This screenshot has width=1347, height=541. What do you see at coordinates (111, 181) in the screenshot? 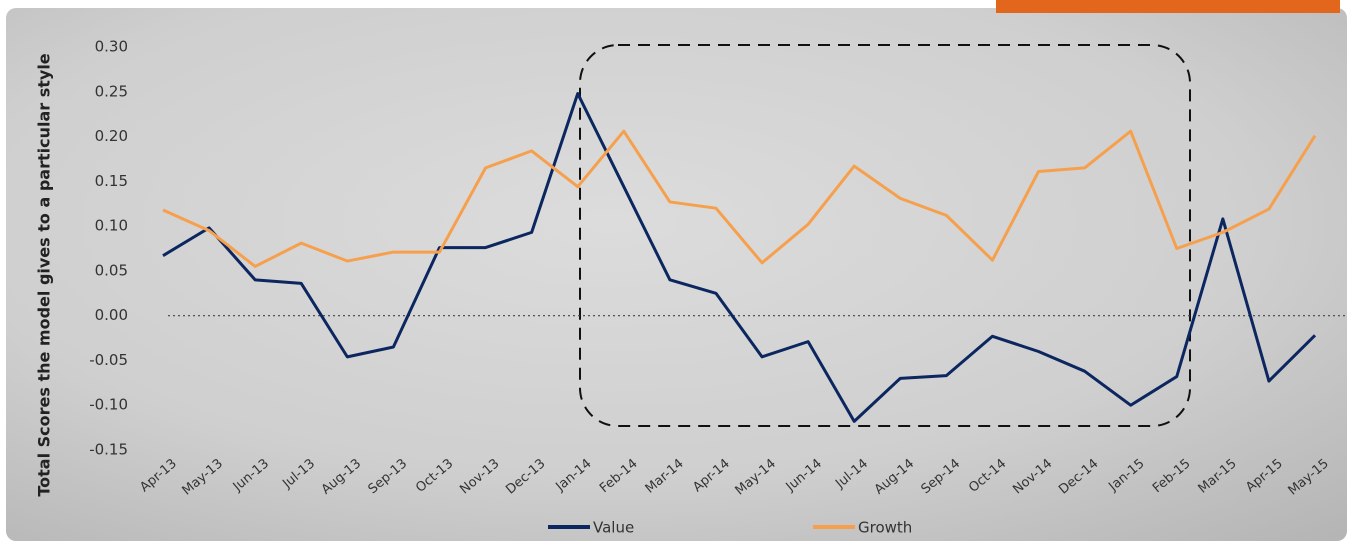
I see `y-tick-label: 0.15` at bounding box center [111, 181].